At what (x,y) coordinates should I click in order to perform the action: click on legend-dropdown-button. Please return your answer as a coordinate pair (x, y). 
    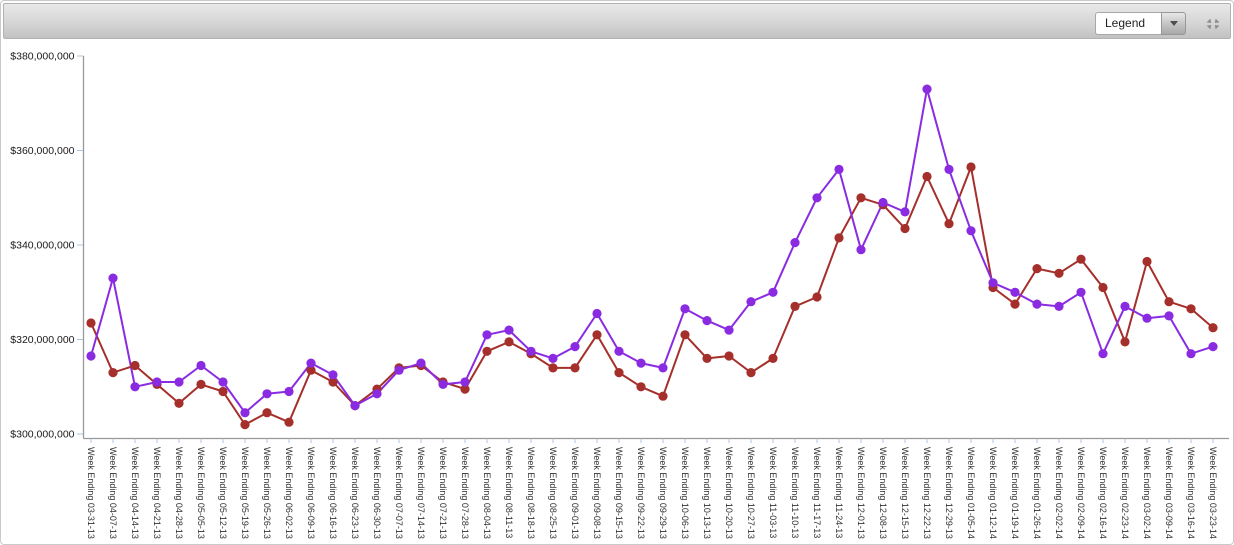
    Looking at the image, I should click on (1173, 23).